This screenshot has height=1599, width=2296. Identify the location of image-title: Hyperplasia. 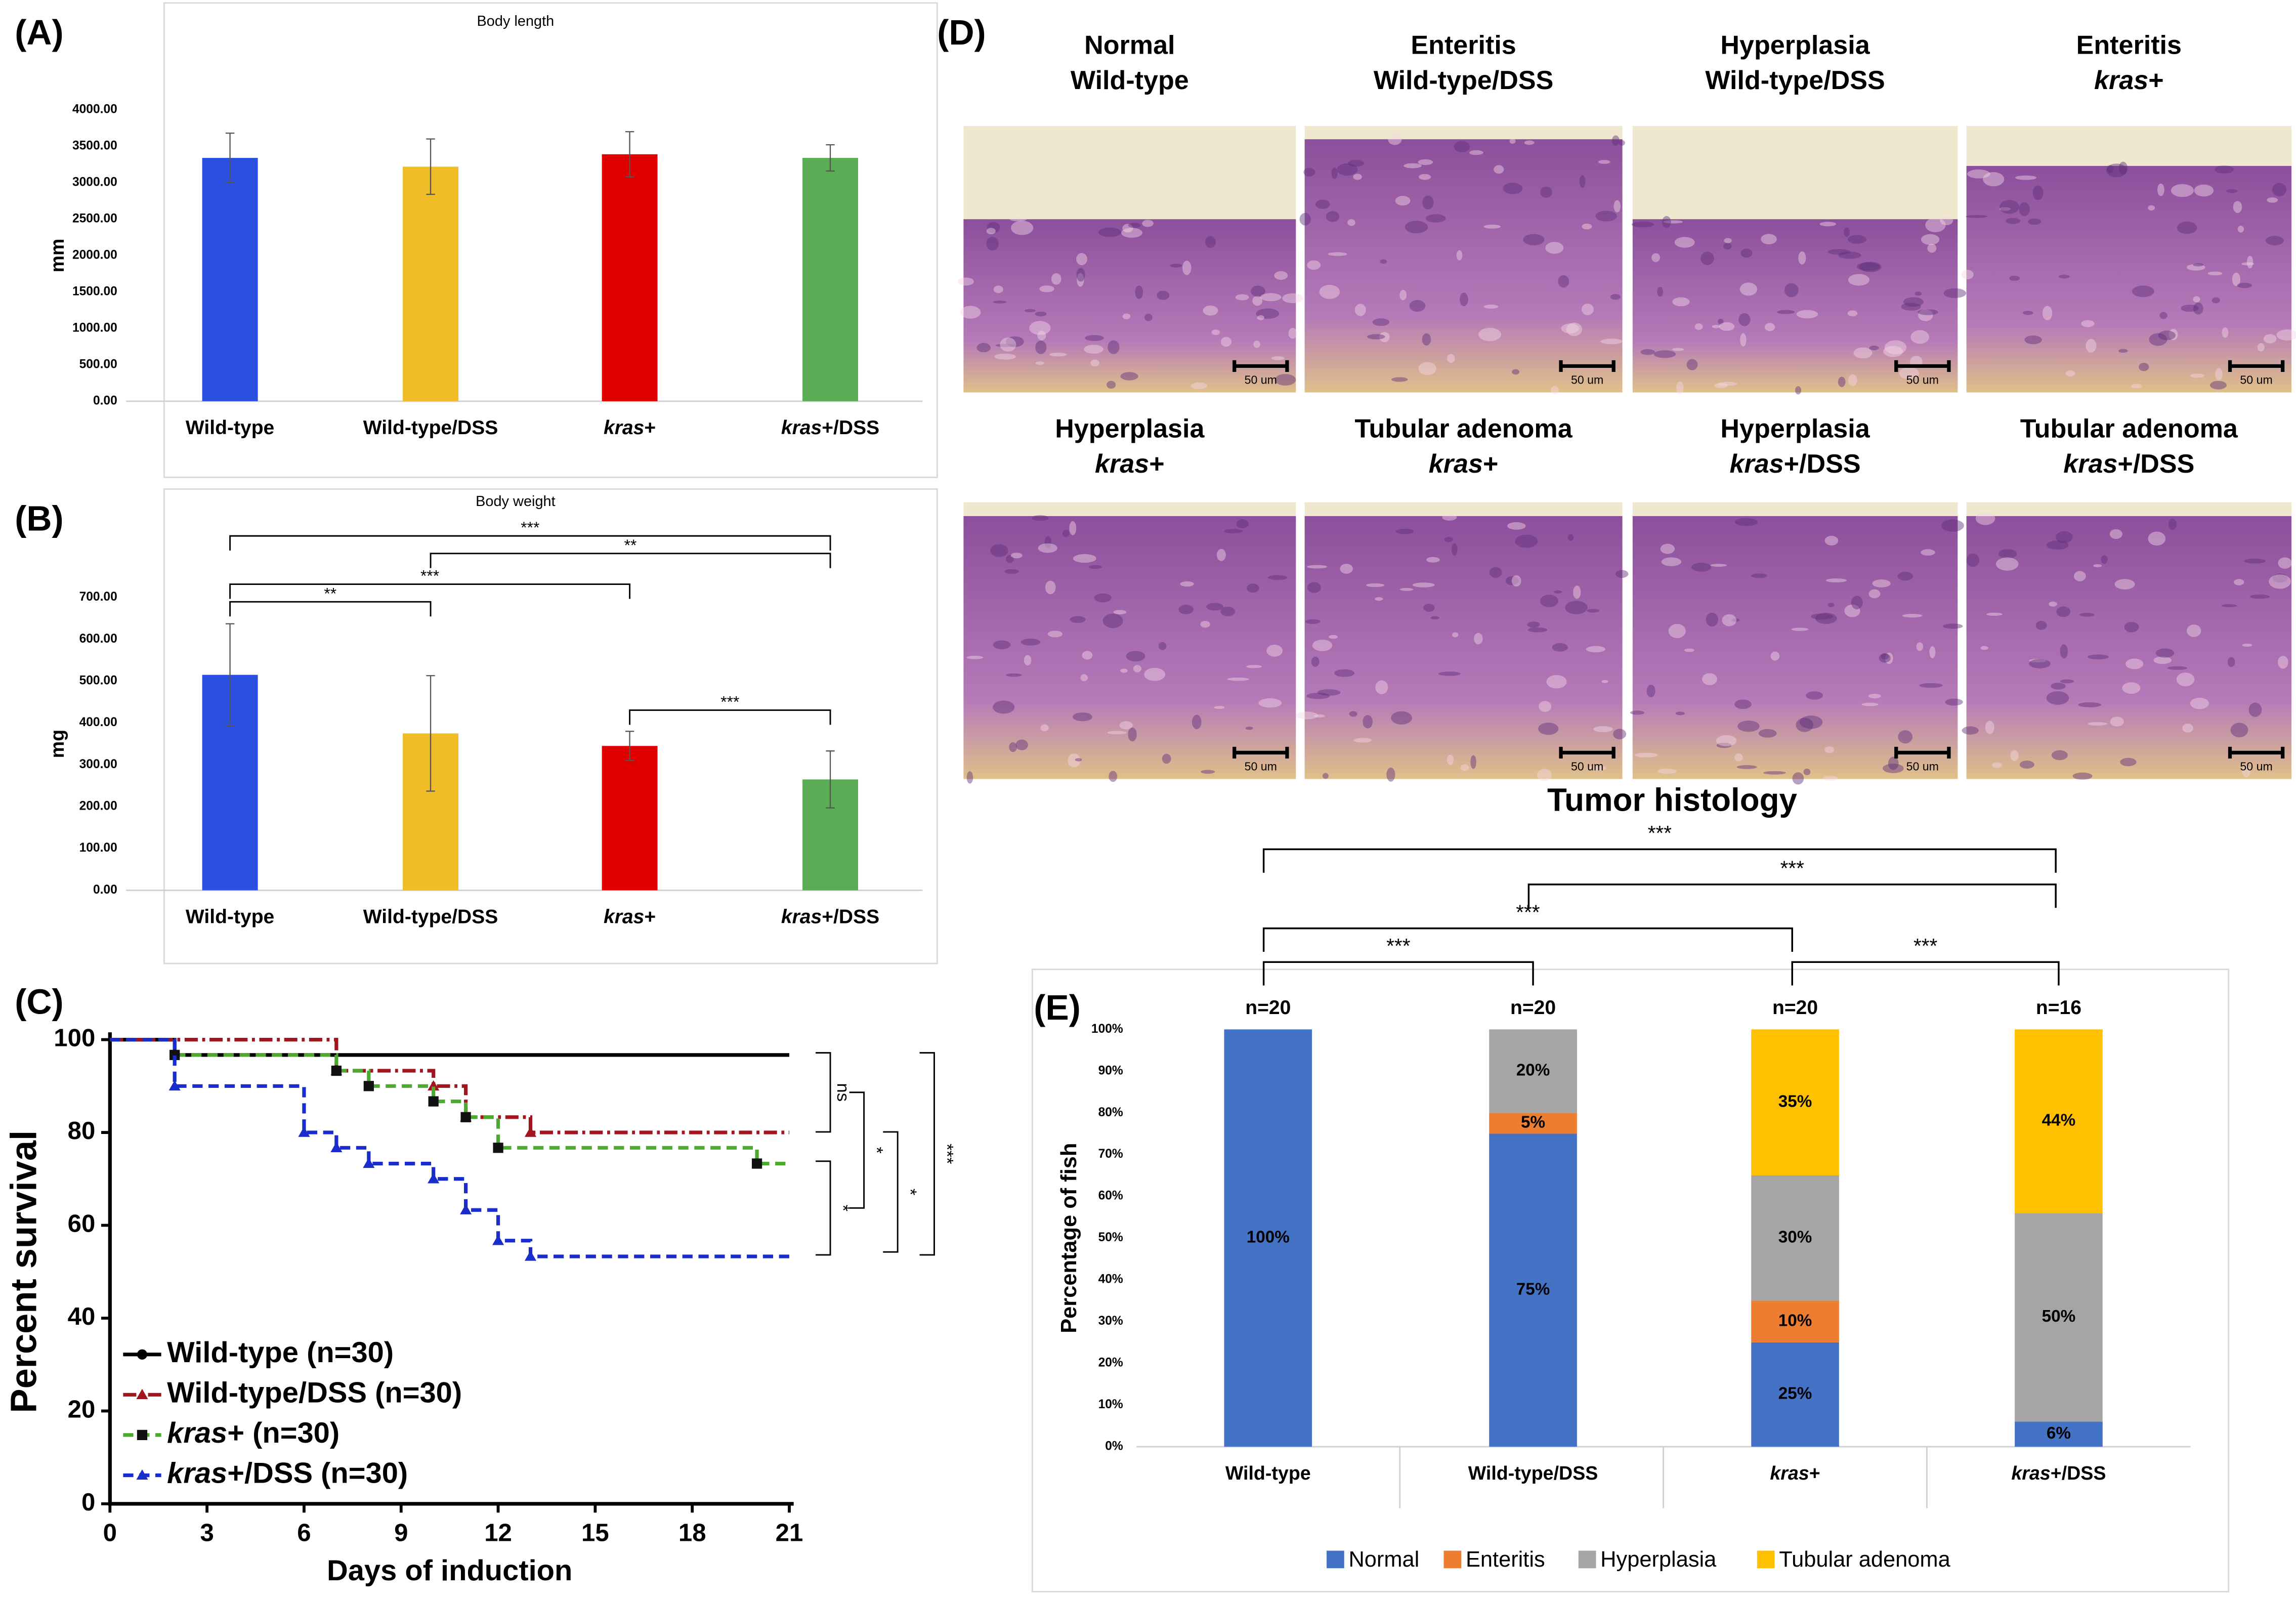
(1795, 45).